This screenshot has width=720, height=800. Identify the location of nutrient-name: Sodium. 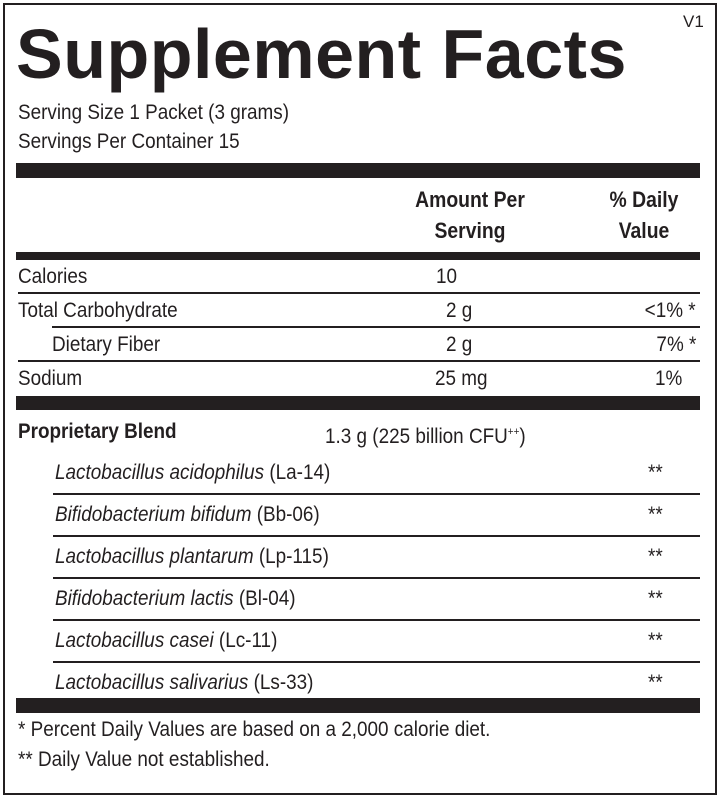
(50, 378).